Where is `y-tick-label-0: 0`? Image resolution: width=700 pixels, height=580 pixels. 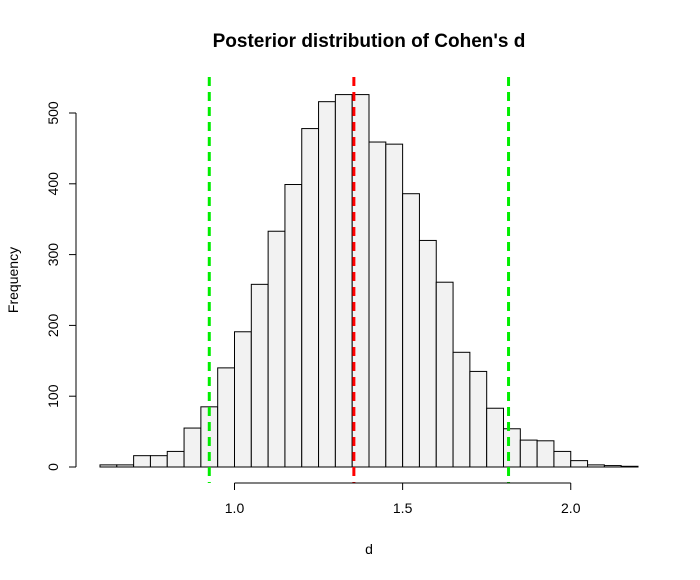
y-tick-label-0: 0 is located at coordinates (53, 467).